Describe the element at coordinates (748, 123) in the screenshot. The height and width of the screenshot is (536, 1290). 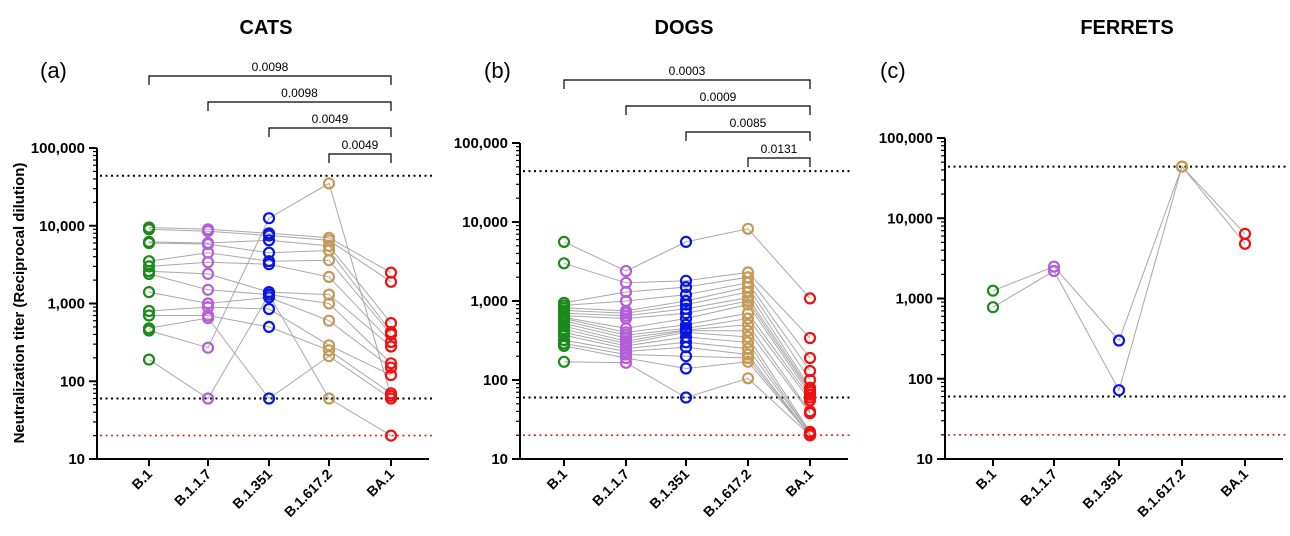
I see `p-value-label-3: 0.0085` at that location.